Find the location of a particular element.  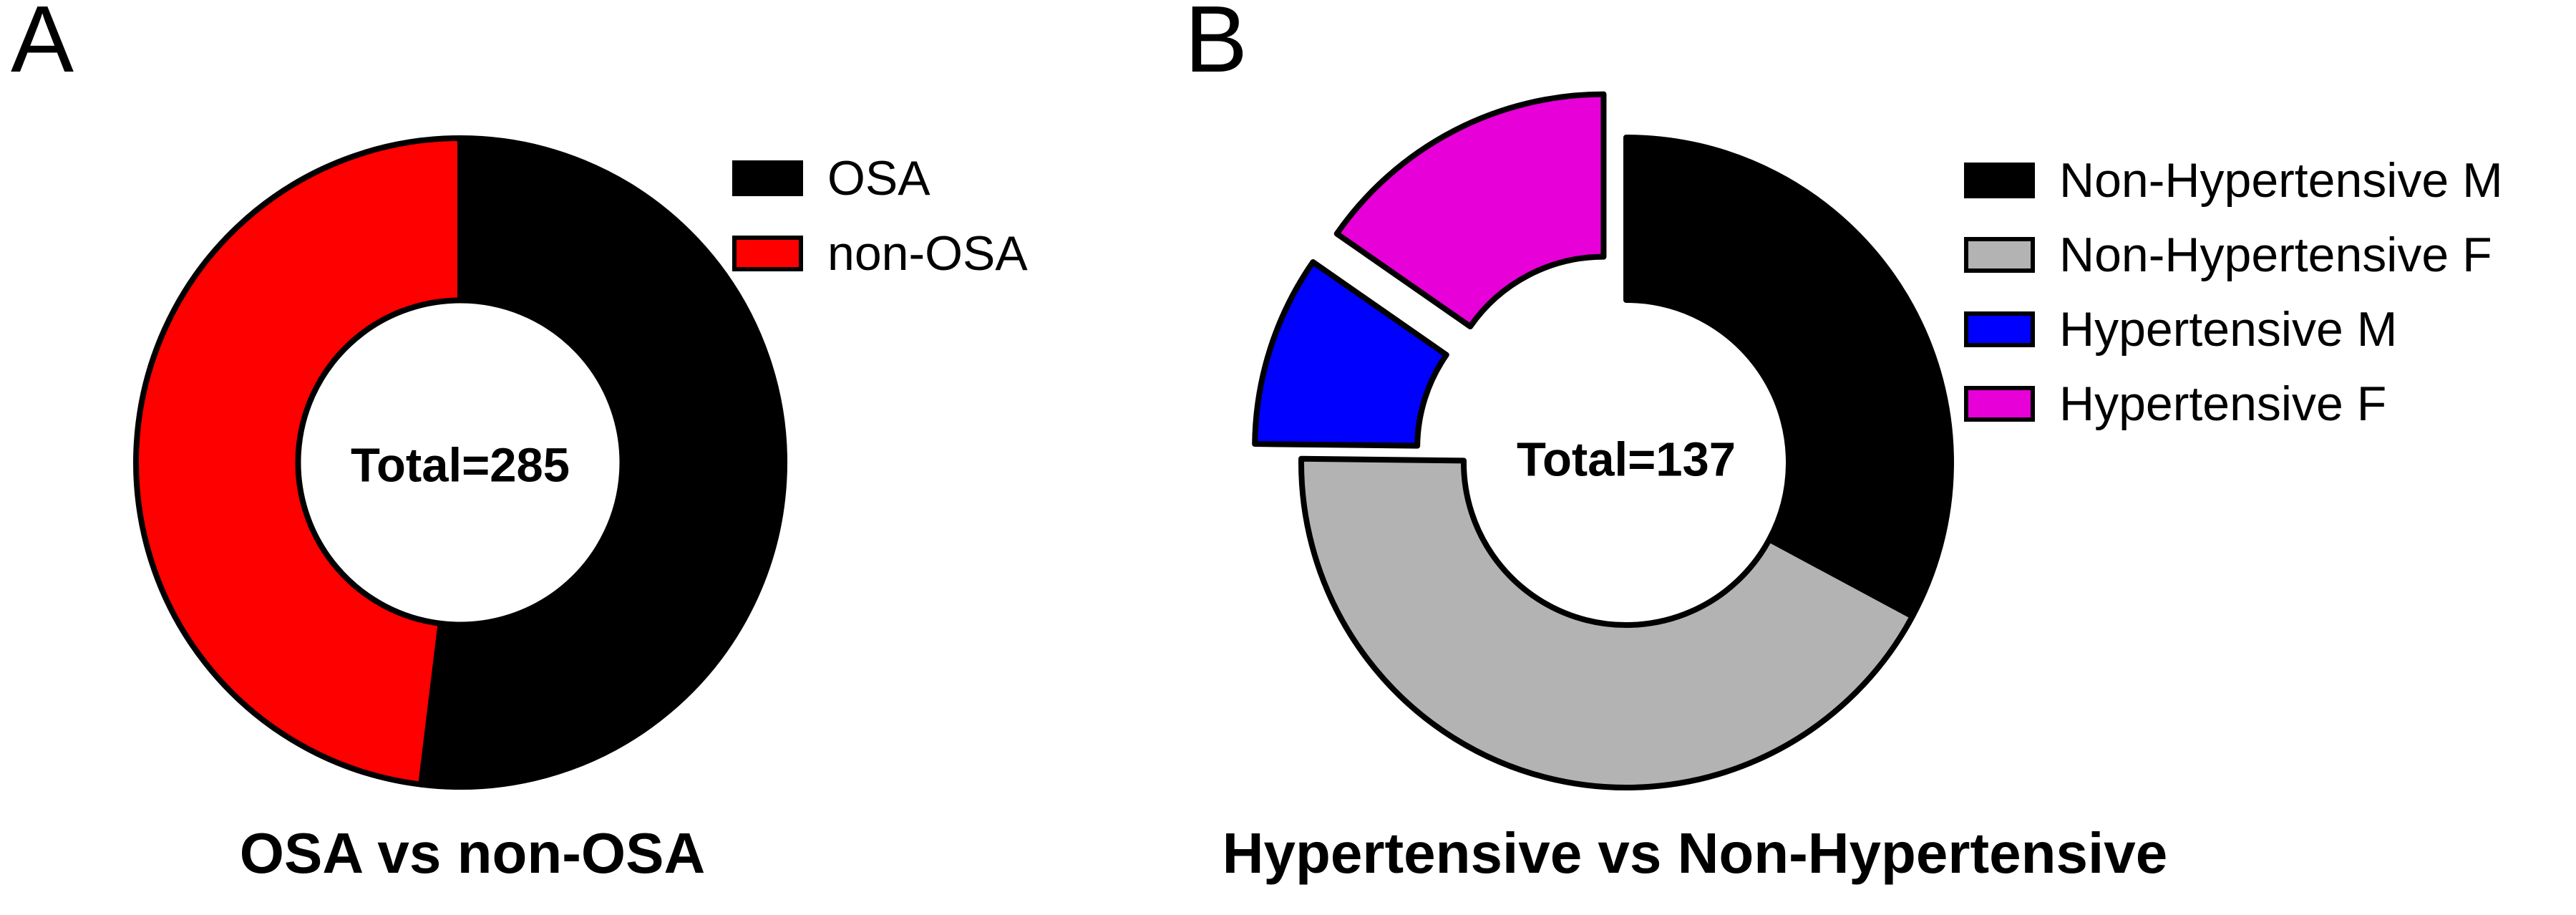

donut-center-total-b: Total=137 is located at coordinates (1626, 459).